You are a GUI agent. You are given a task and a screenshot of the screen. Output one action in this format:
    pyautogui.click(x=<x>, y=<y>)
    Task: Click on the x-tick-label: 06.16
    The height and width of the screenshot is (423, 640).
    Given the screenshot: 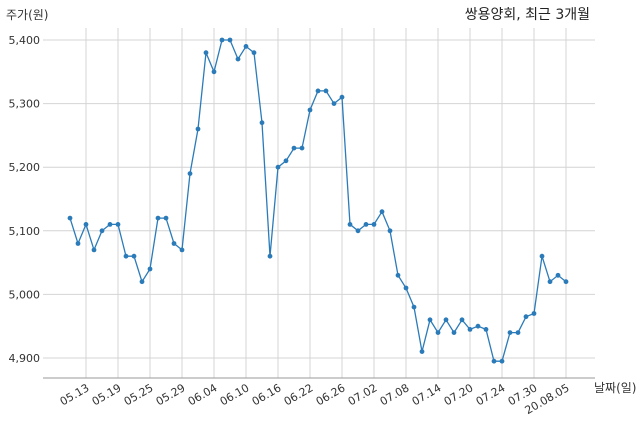 What is the action you would take?
    pyautogui.click(x=267, y=394)
    